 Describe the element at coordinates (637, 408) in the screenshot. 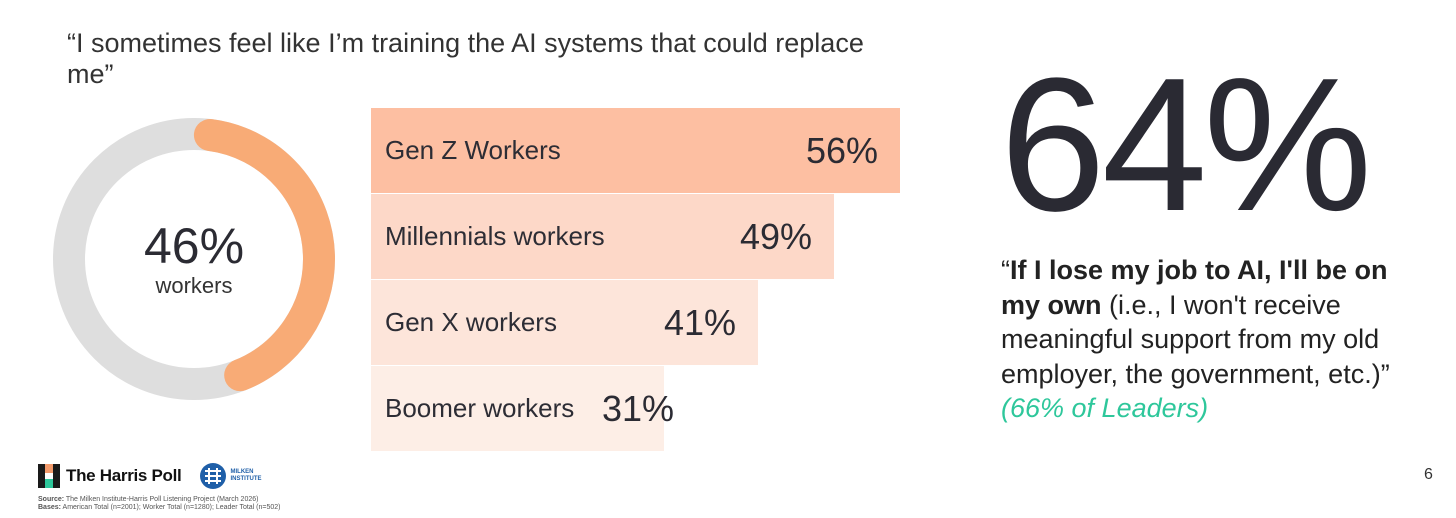

I see `bar-value: 31%` at that location.